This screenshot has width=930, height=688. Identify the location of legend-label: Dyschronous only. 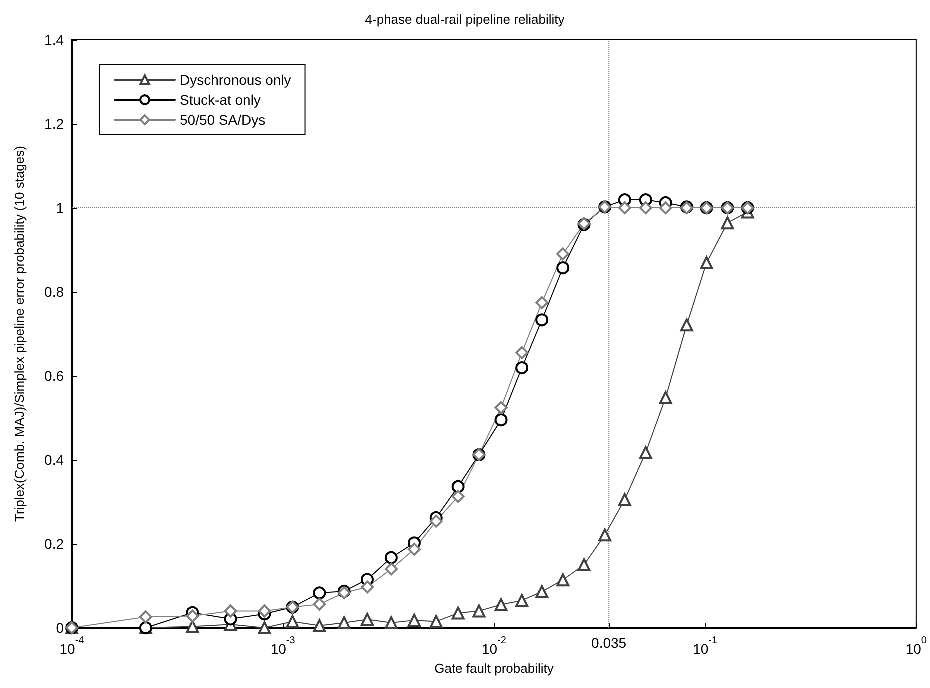
(236, 80).